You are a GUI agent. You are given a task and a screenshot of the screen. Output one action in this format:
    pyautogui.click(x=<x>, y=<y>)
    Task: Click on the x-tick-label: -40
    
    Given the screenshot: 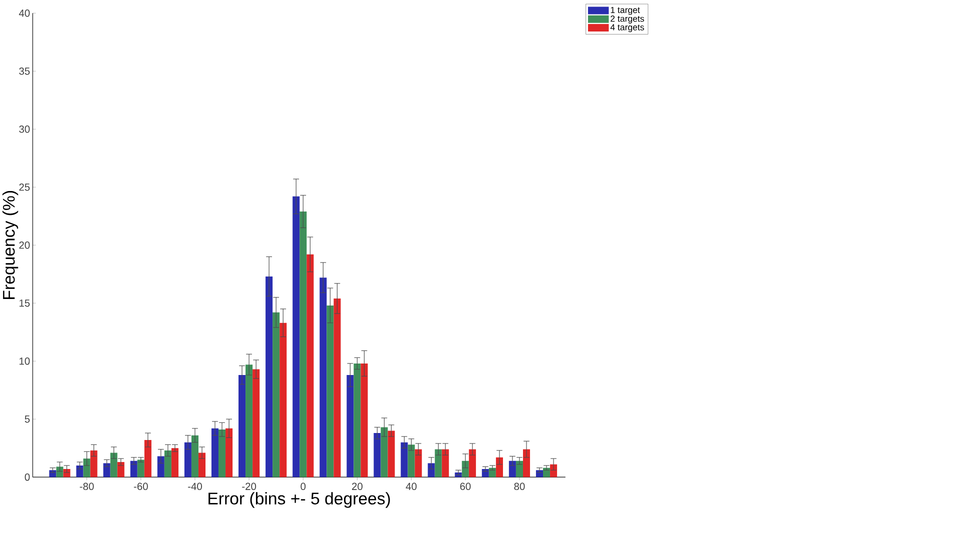 What is the action you would take?
    pyautogui.click(x=195, y=486)
    